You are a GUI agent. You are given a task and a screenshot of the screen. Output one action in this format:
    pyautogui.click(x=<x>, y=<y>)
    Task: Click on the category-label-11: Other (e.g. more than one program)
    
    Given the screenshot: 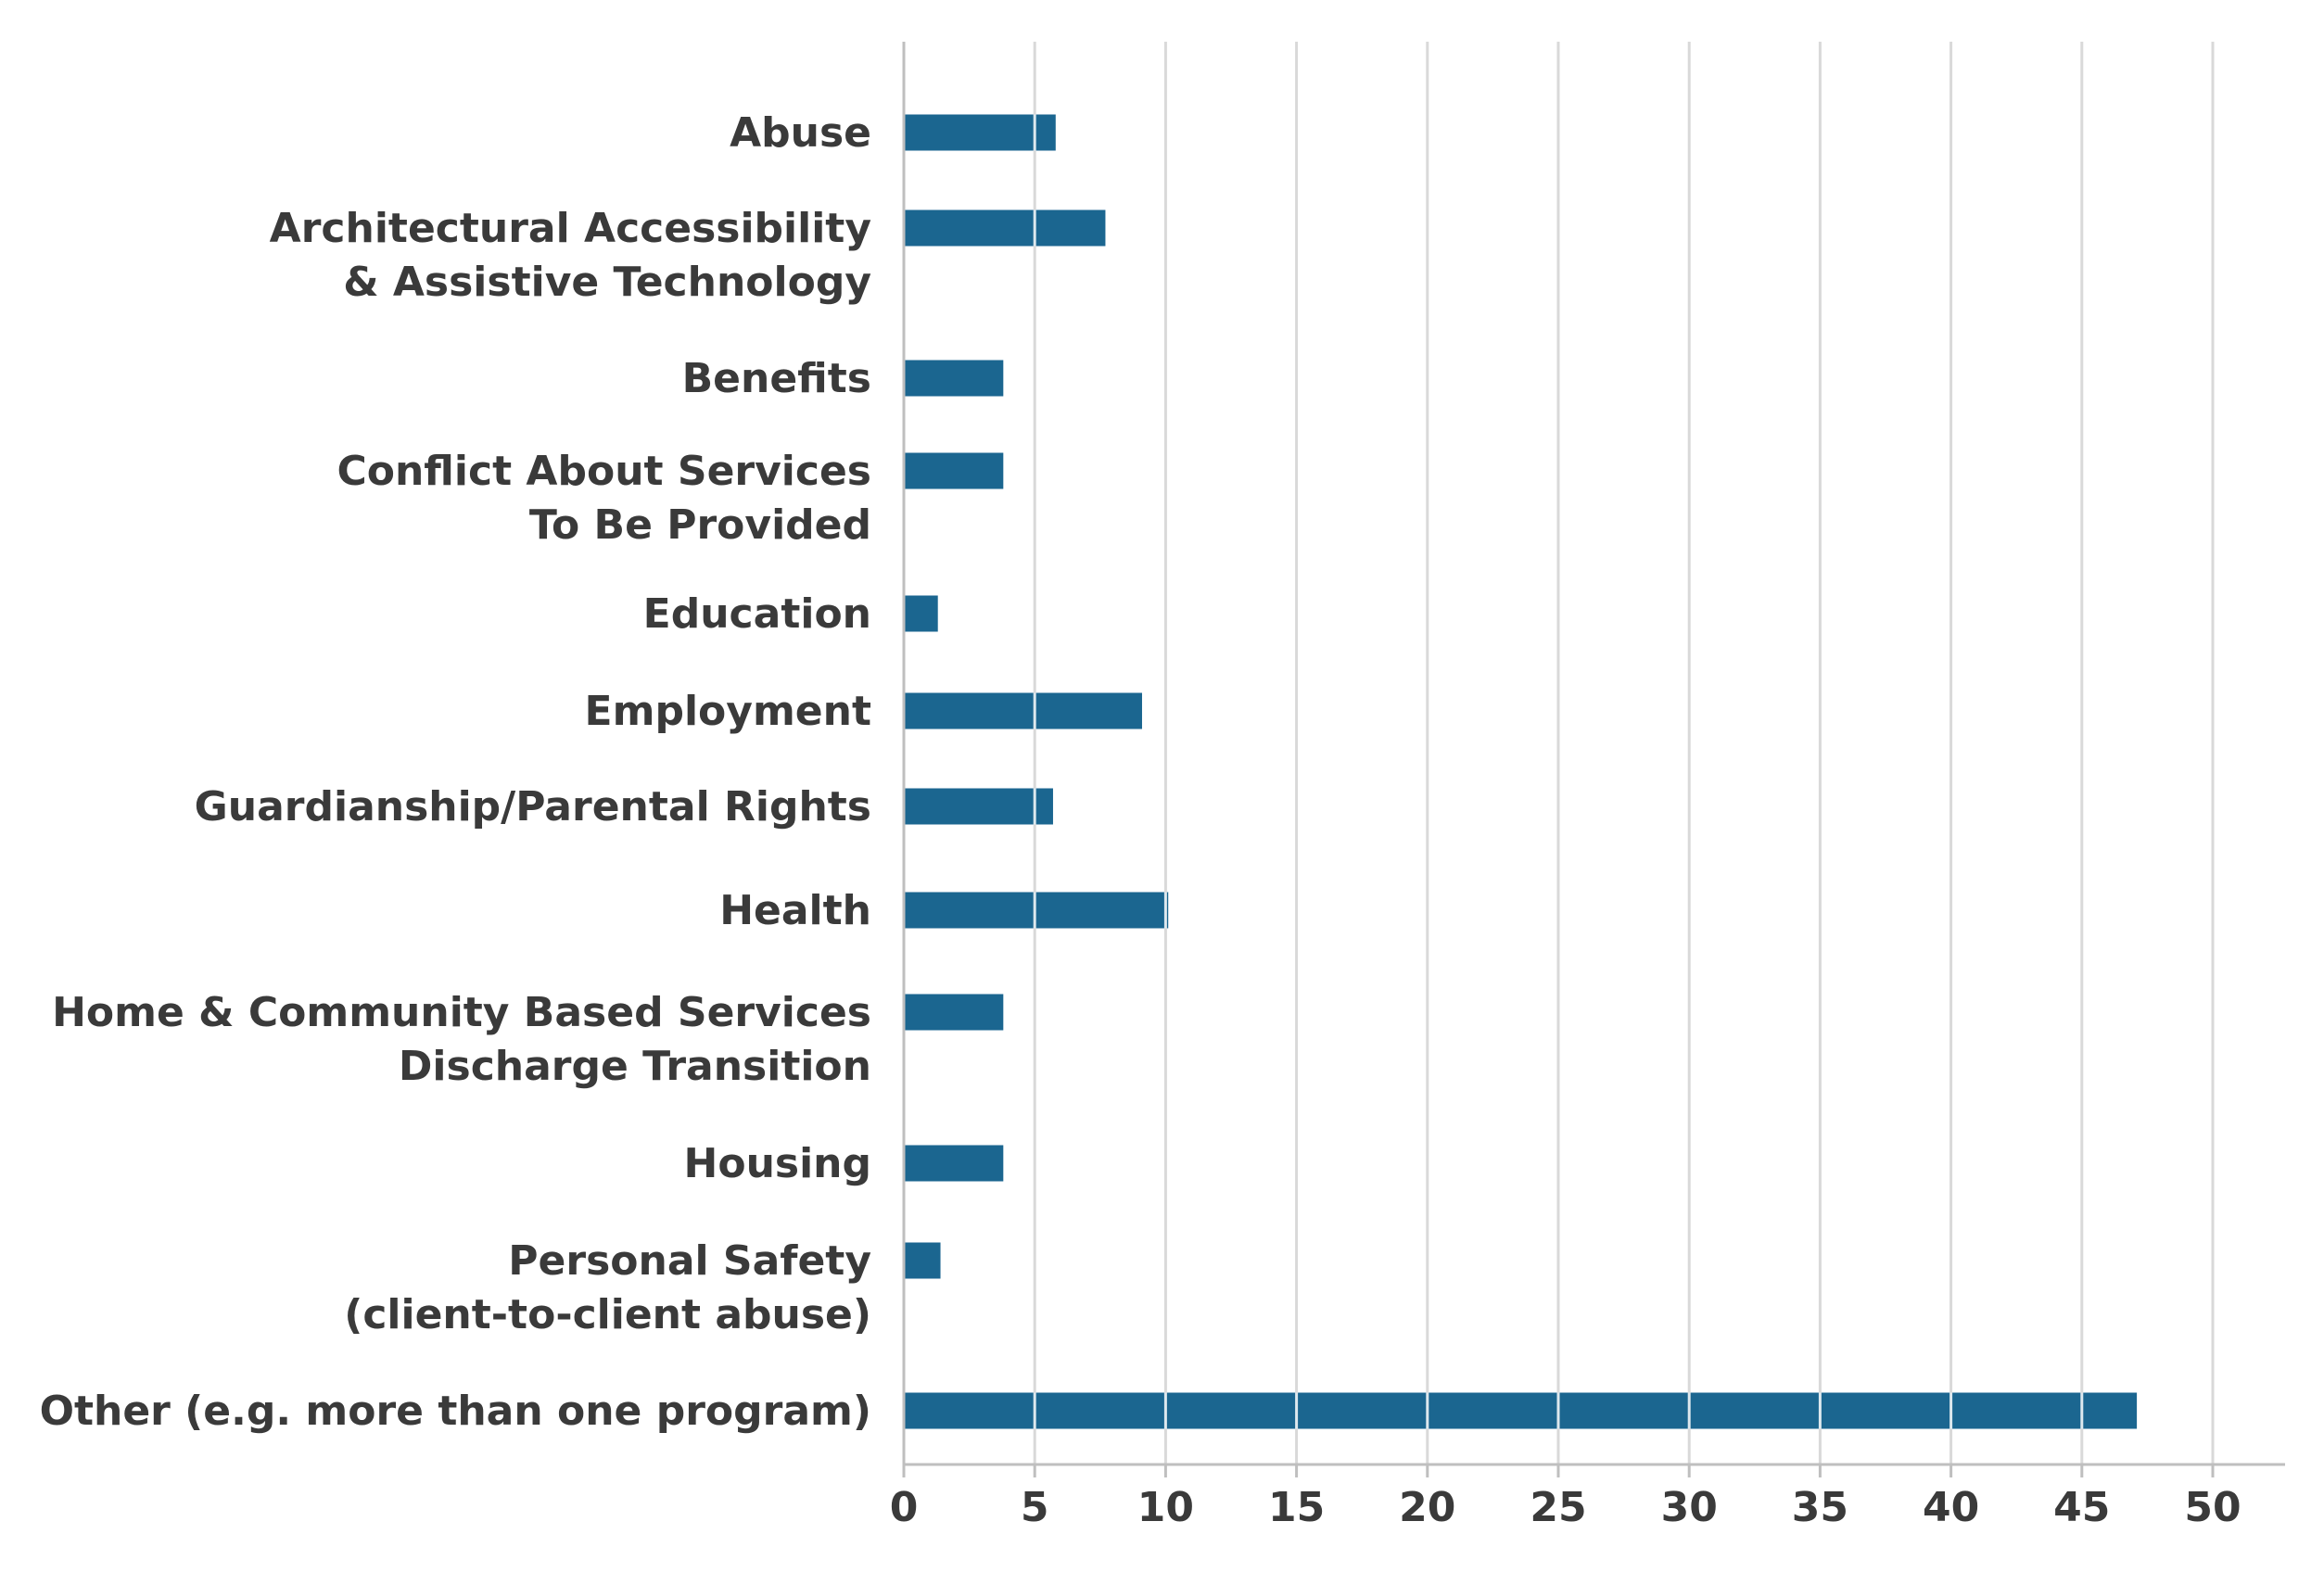 What is the action you would take?
    pyautogui.click(x=455, y=1412)
    